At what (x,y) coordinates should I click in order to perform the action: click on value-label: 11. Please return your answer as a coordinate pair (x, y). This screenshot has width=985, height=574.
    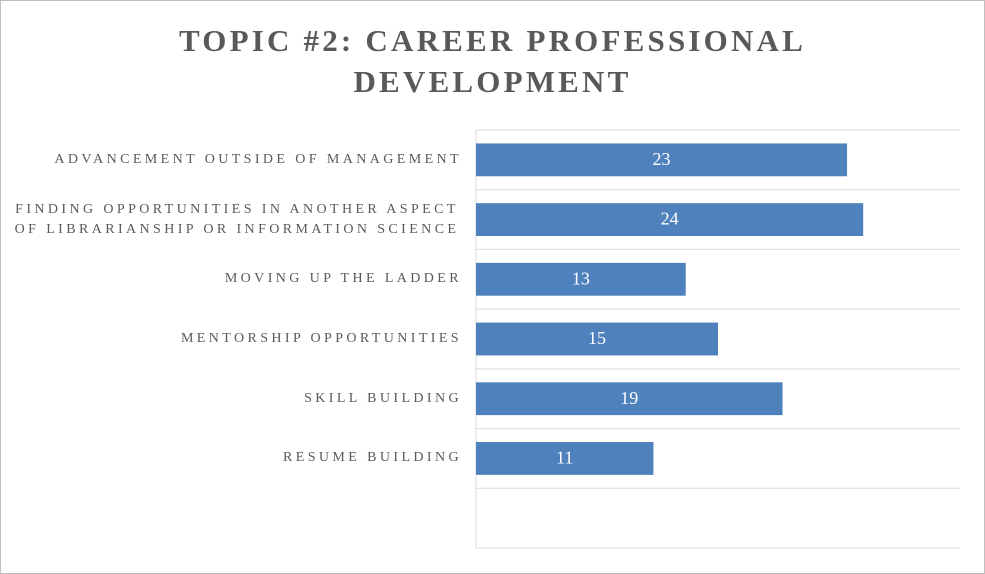
    Looking at the image, I should click on (564, 458).